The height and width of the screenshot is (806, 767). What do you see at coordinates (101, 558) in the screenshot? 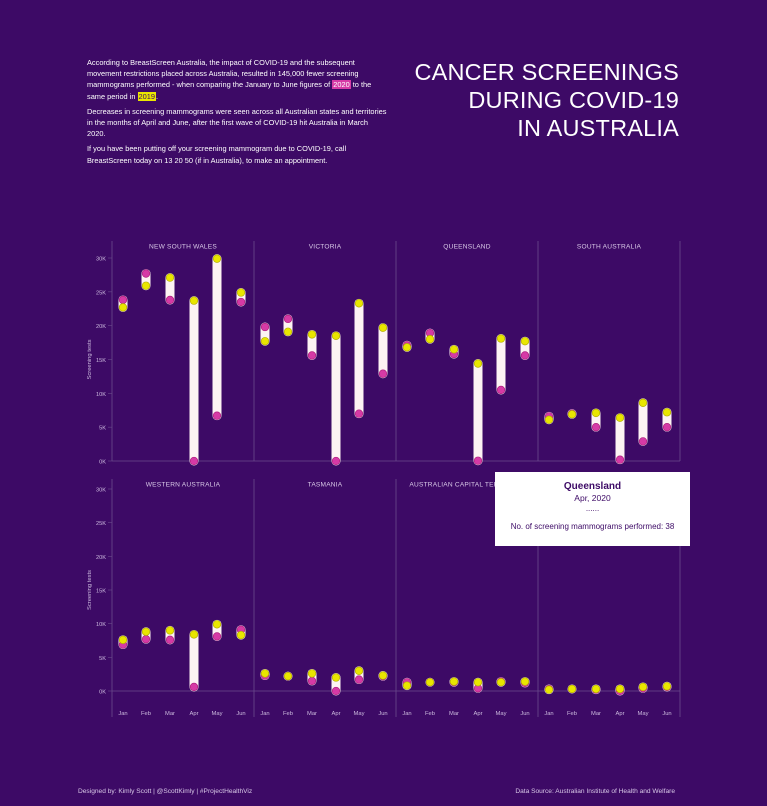
I see `y-tick-label: 20K` at bounding box center [101, 558].